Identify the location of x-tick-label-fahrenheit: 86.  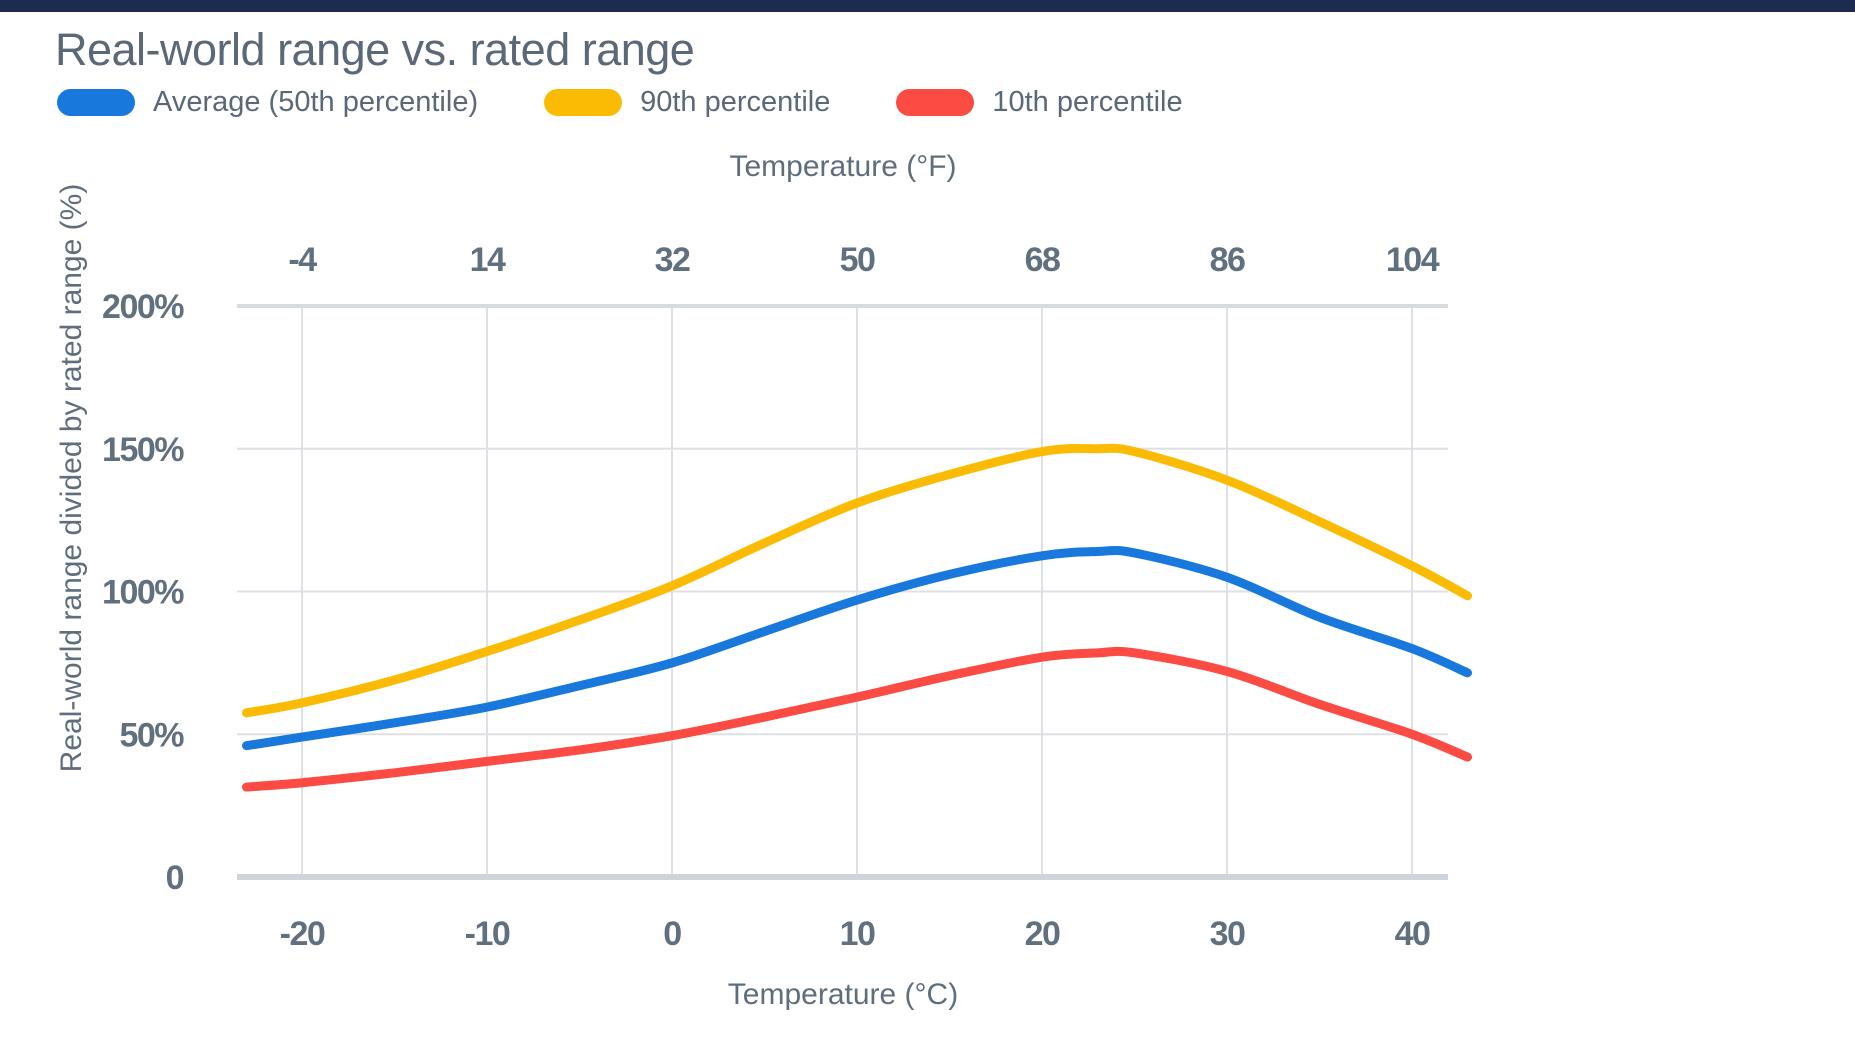
(1227, 260).